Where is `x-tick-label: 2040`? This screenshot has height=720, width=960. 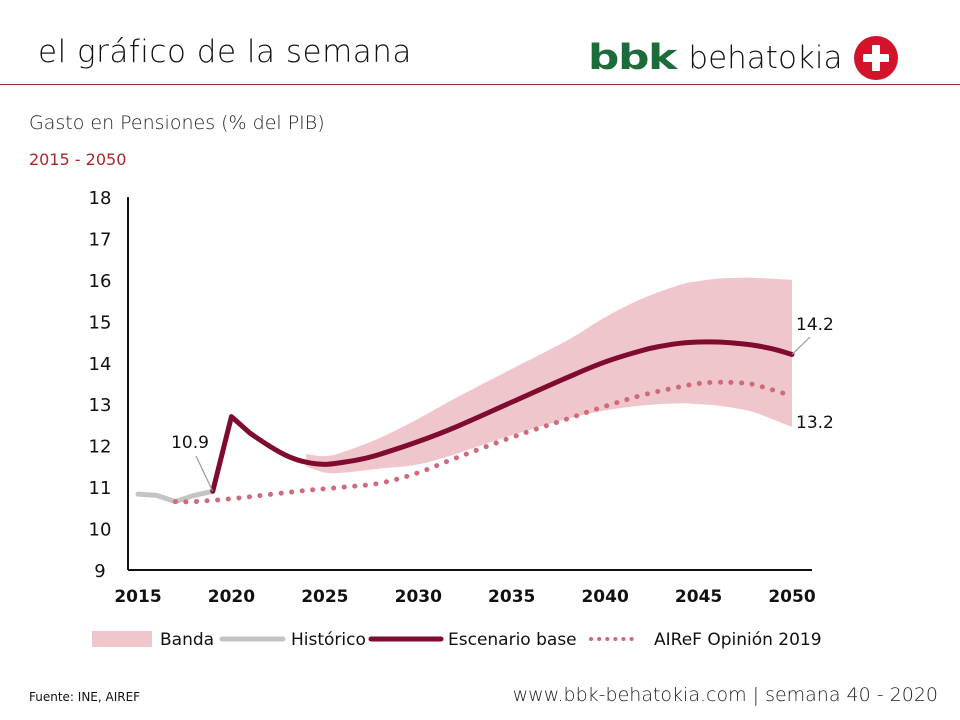
x-tick-label: 2040 is located at coordinates (604, 597).